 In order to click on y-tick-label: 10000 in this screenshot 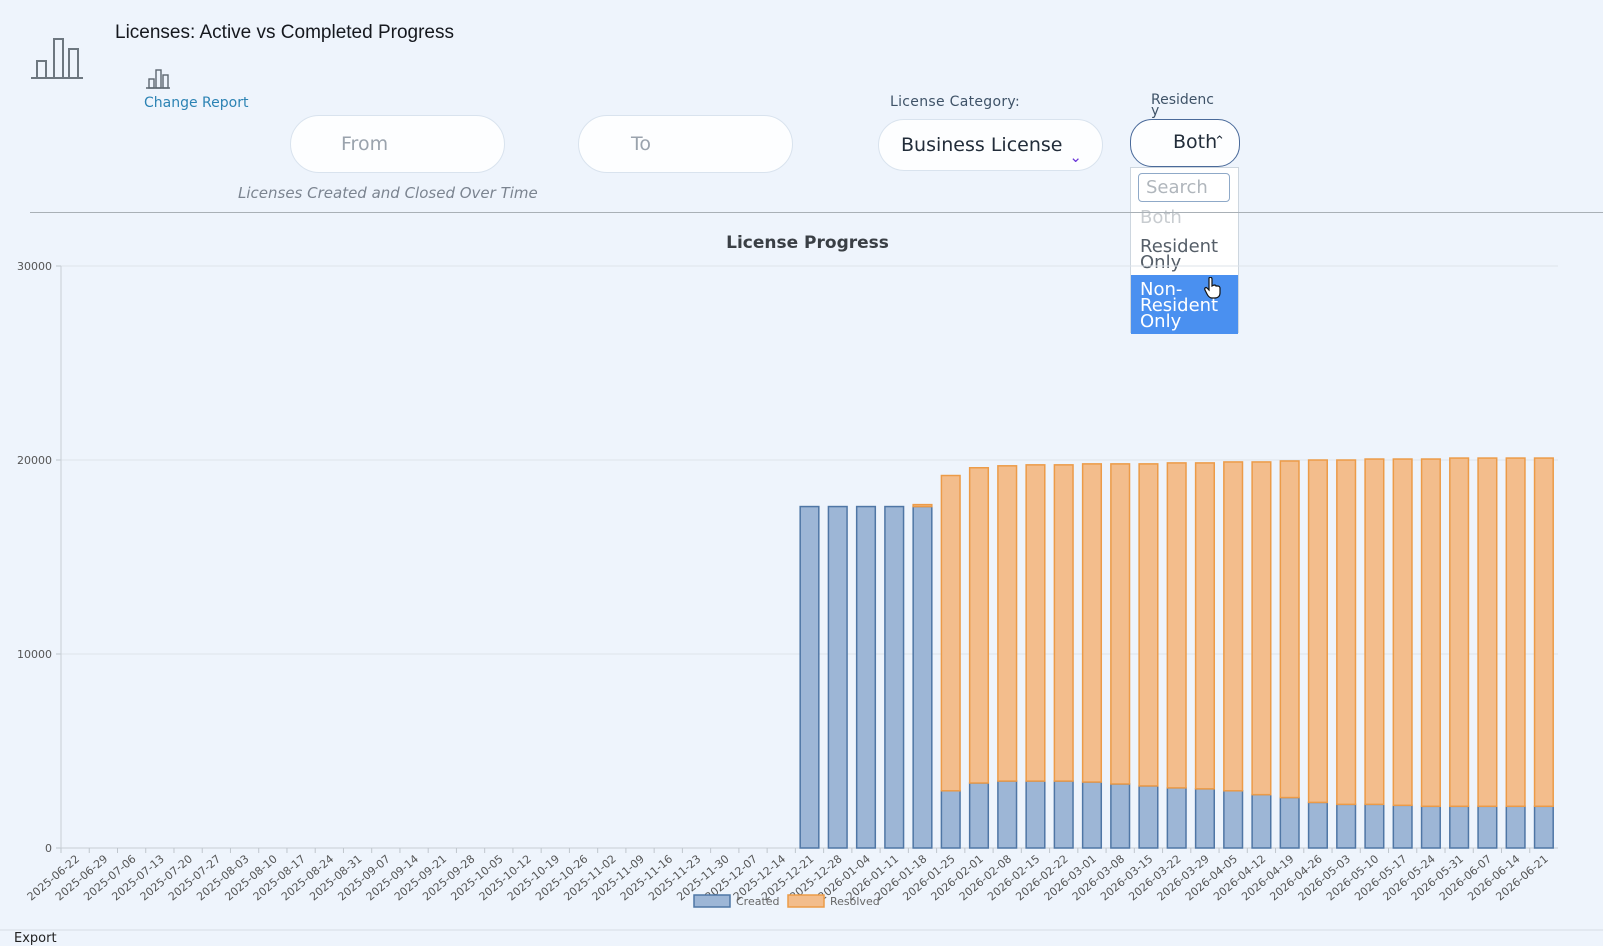, I will do `click(34, 654)`.